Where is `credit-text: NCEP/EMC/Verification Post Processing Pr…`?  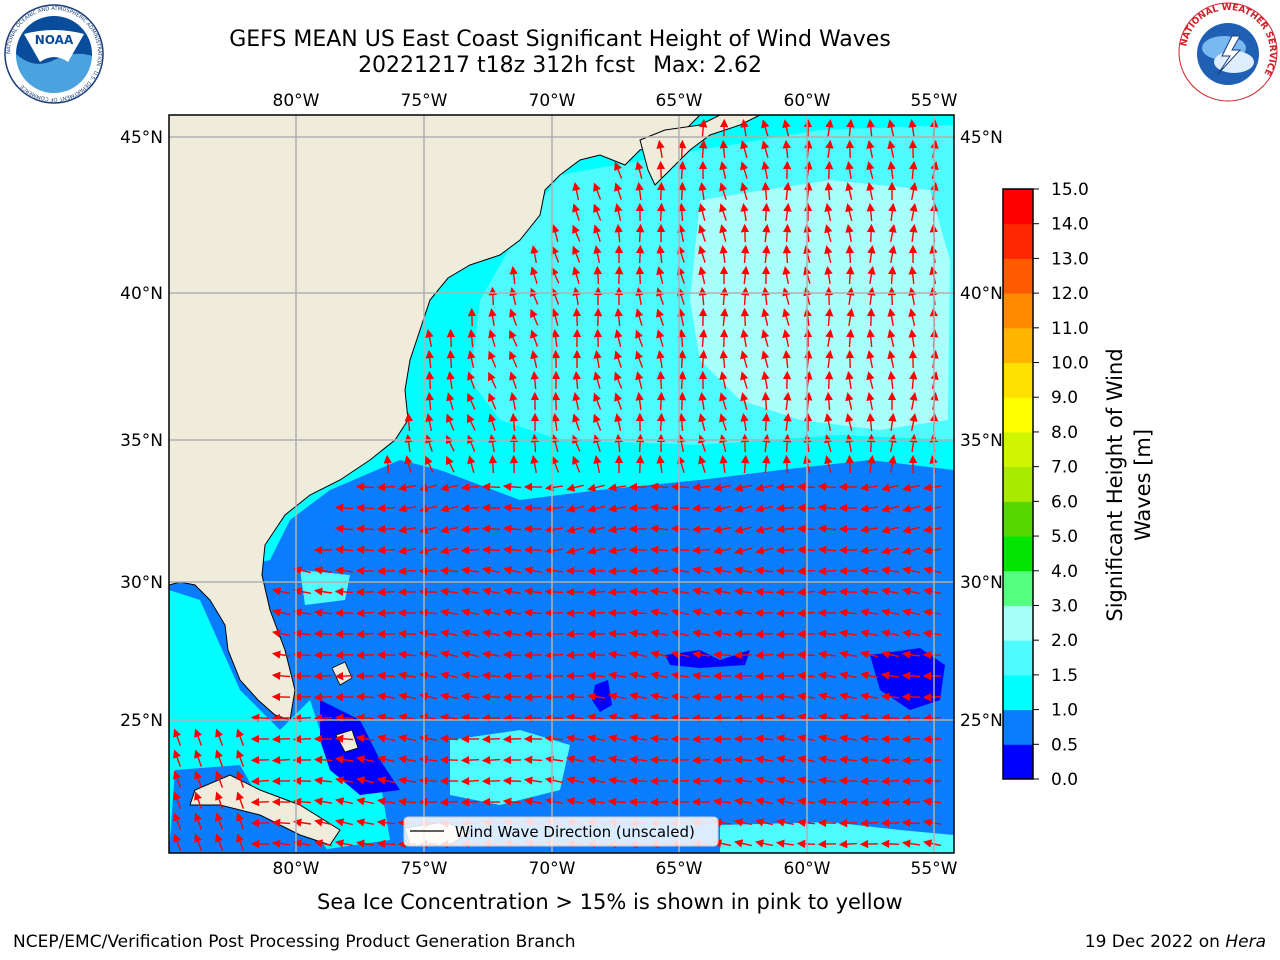 credit-text: NCEP/EMC/Verification Post Processing Pr… is located at coordinates (294, 942).